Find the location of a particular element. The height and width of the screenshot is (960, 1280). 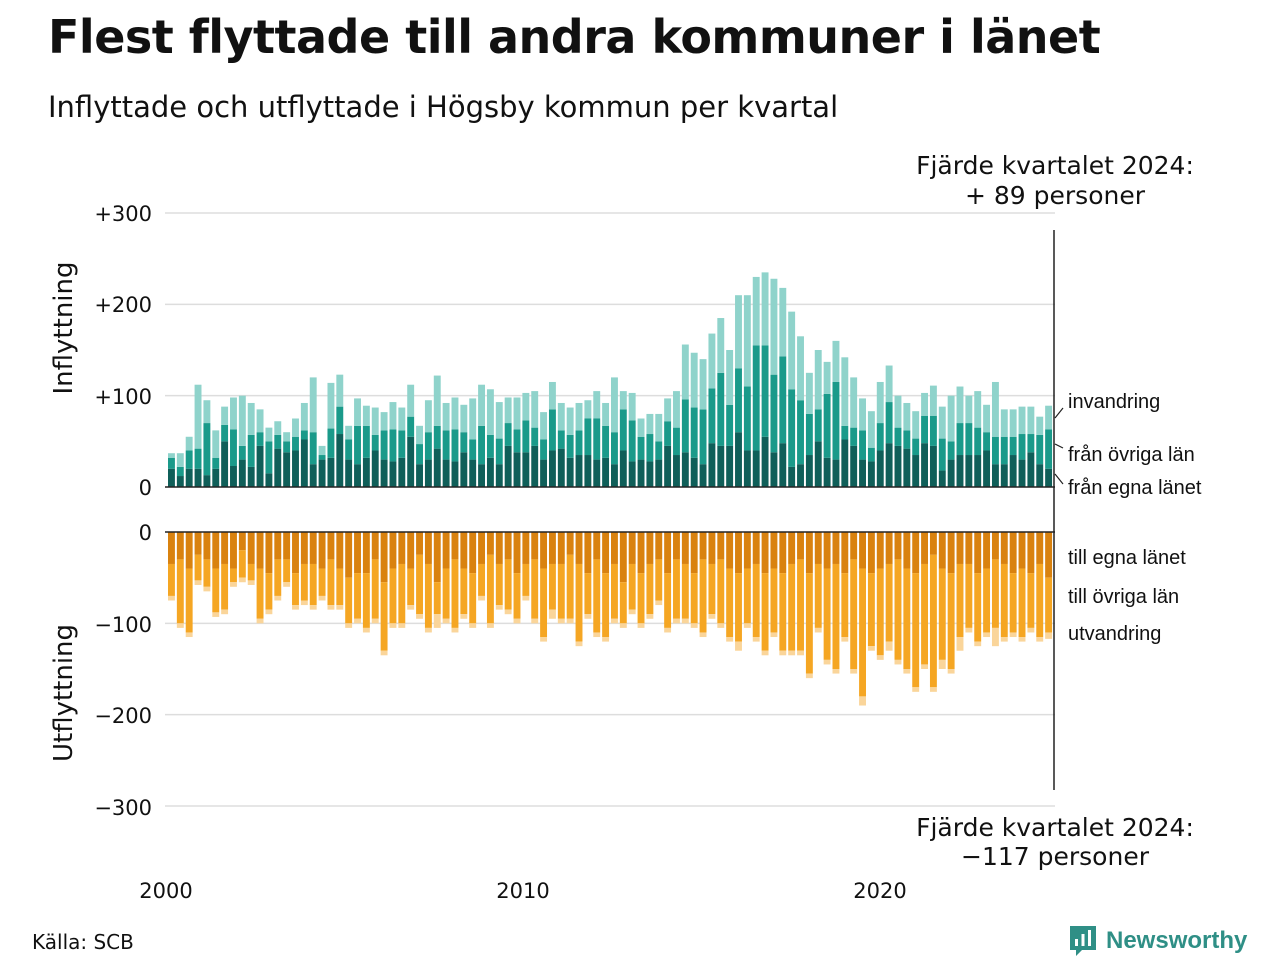

annotation-out-line1: Fjärde kvartalet 2024: is located at coordinates (1055, 827).